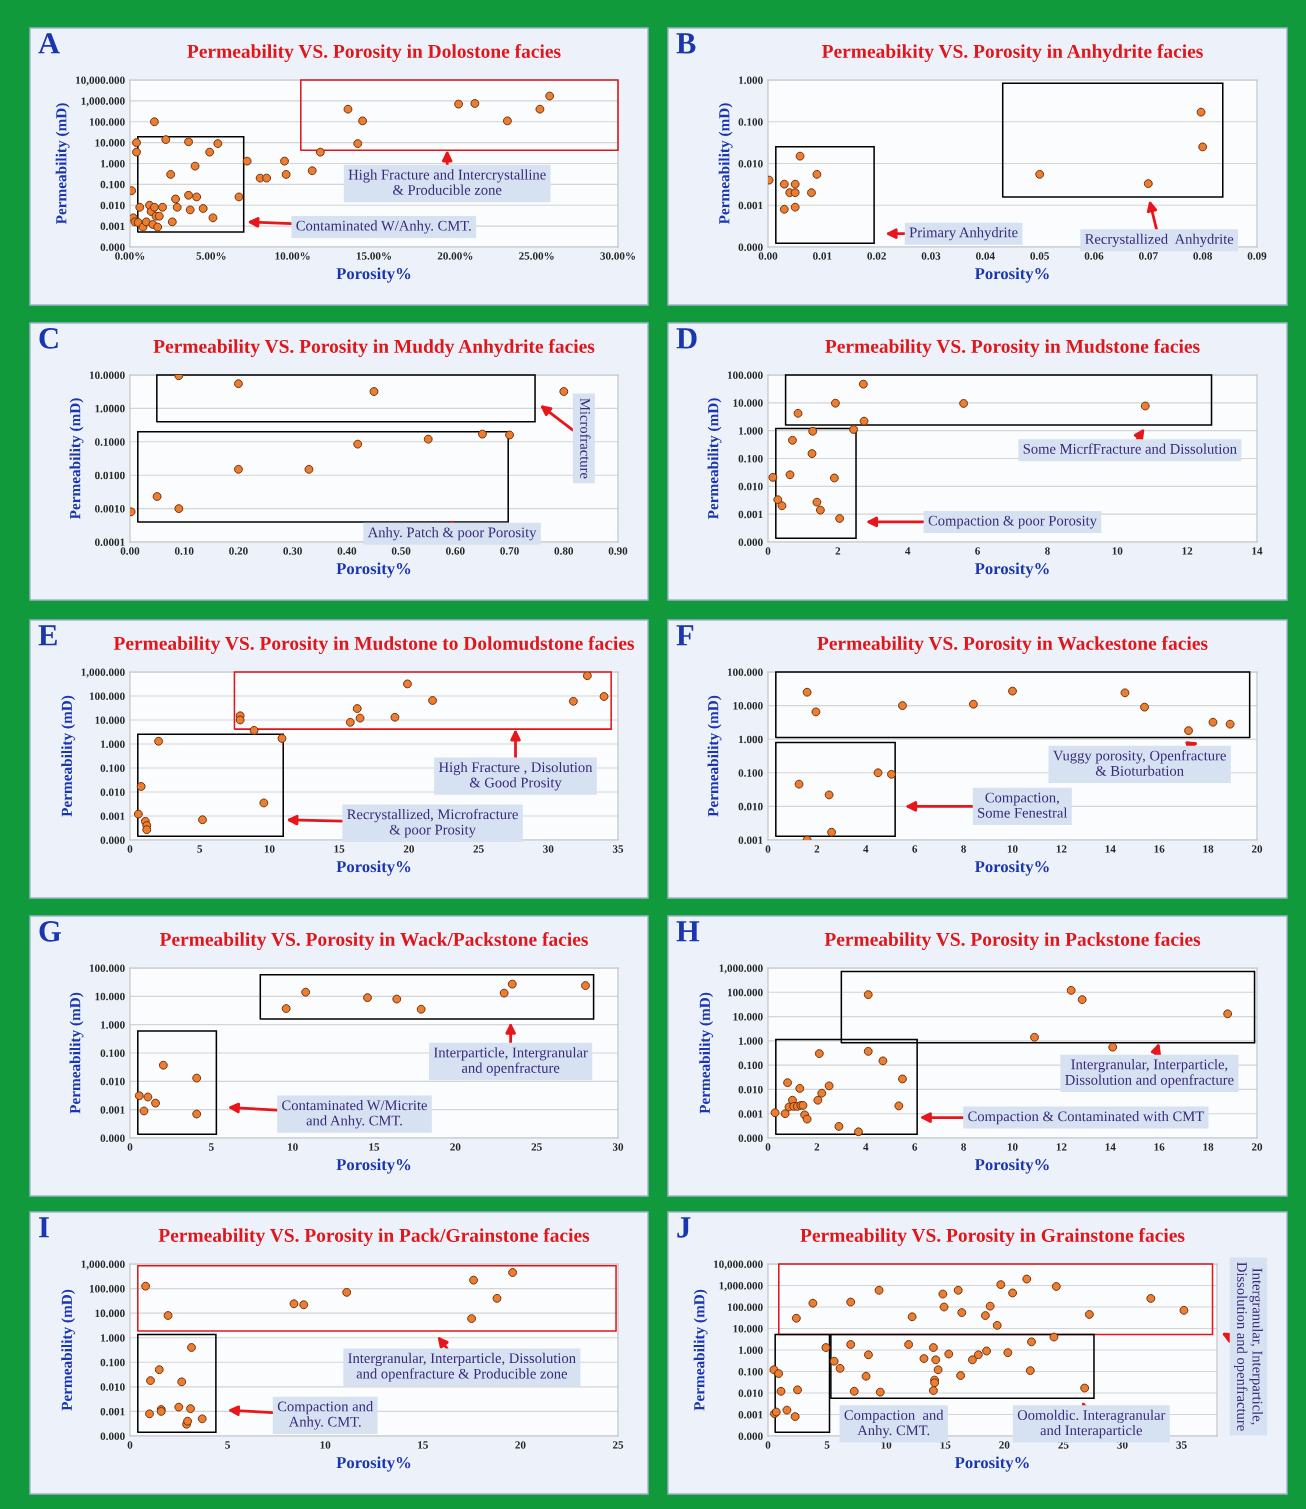 The width and height of the screenshot is (1306, 1509). What do you see at coordinates (618, 551) in the screenshot?
I see `x-tick-label: 0.90` at bounding box center [618, 551].